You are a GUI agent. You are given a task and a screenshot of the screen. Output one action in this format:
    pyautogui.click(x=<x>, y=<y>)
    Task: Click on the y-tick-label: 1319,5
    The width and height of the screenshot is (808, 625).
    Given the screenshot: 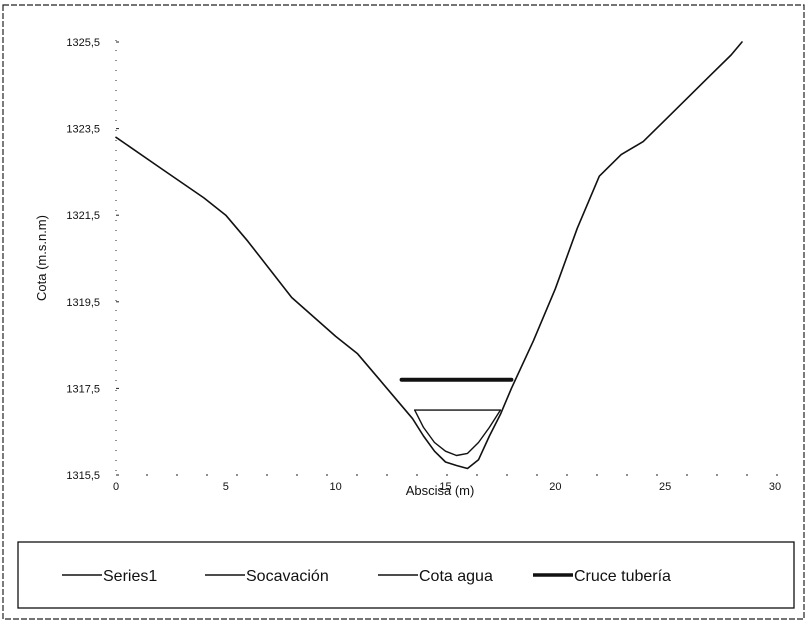 What is the action you would take?
    pyautogui.click(x=83, y=303)
    